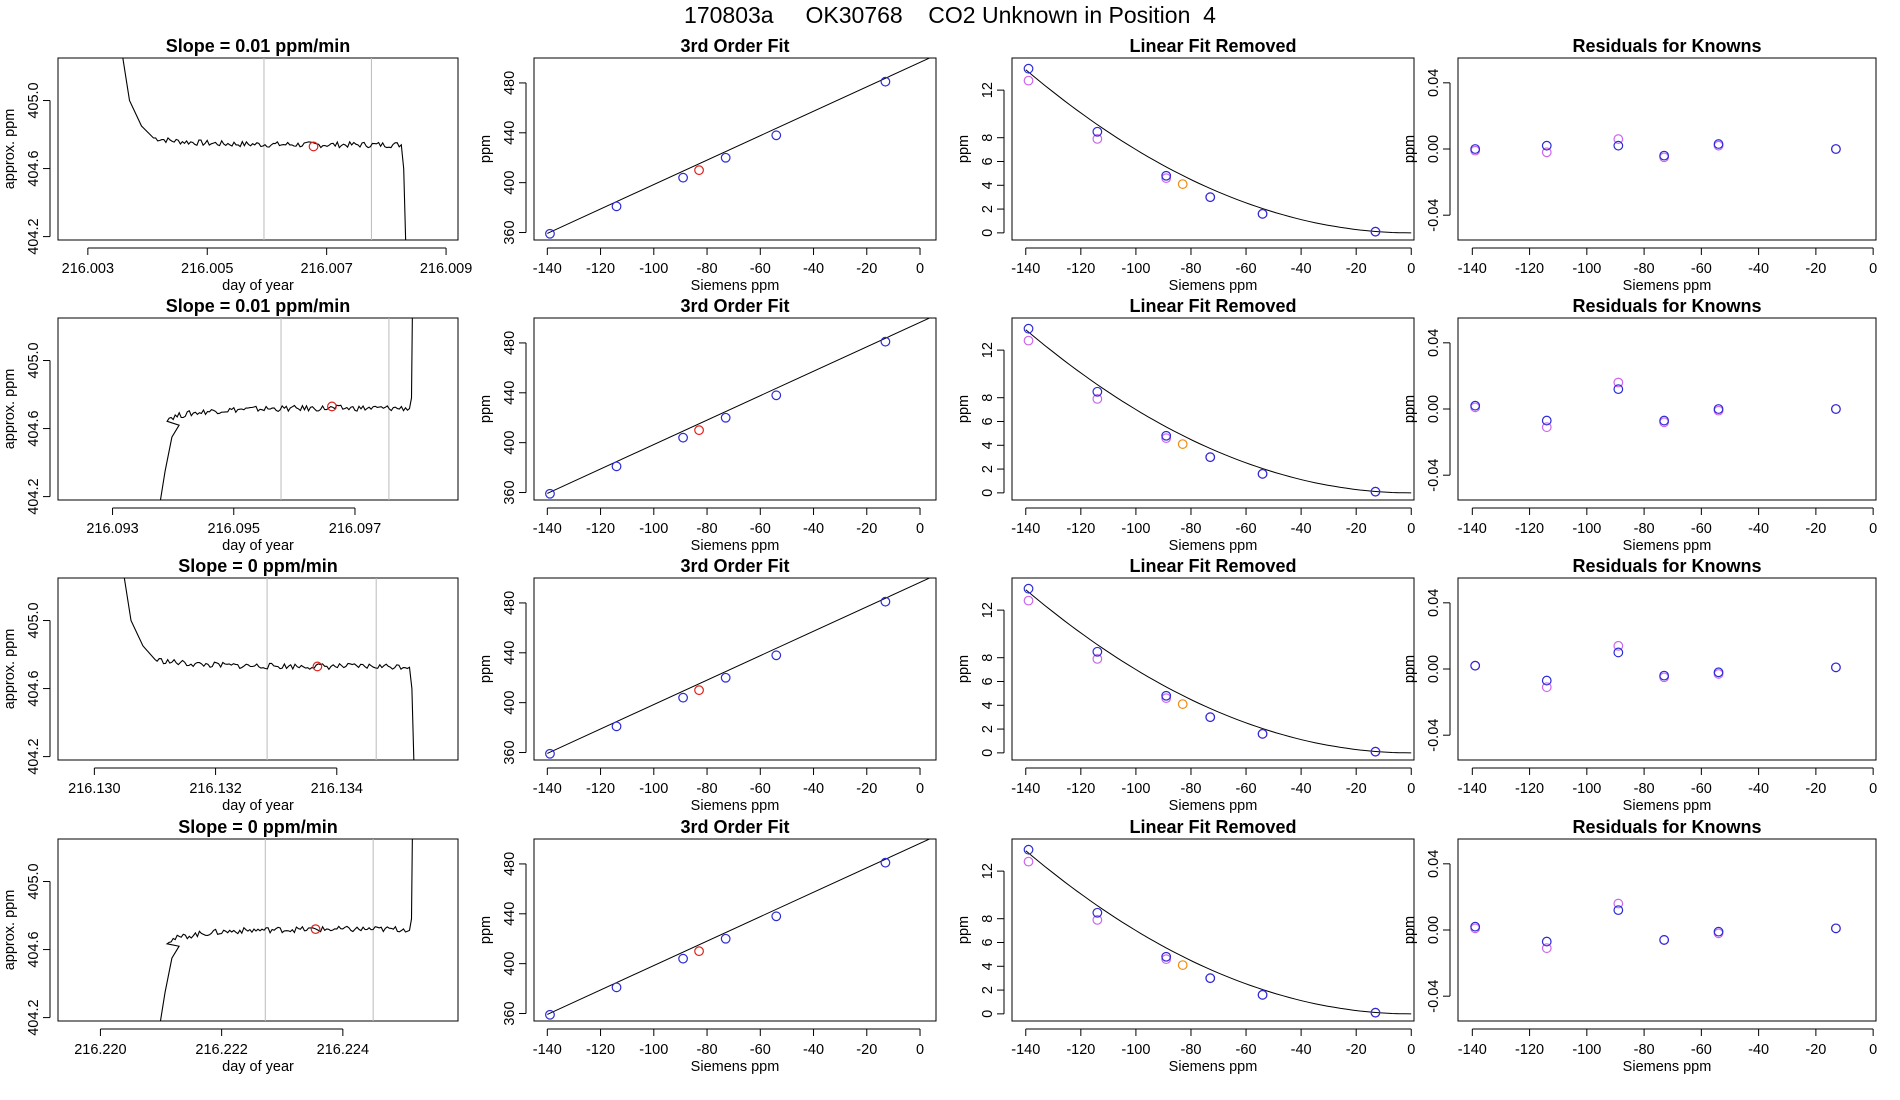 This screenshot has width=1900, height=1100. What do you see at coordinates (215, 789) in the screenshot?
I see `x-tick-label: 216.132` at bounding box center [215, 789].